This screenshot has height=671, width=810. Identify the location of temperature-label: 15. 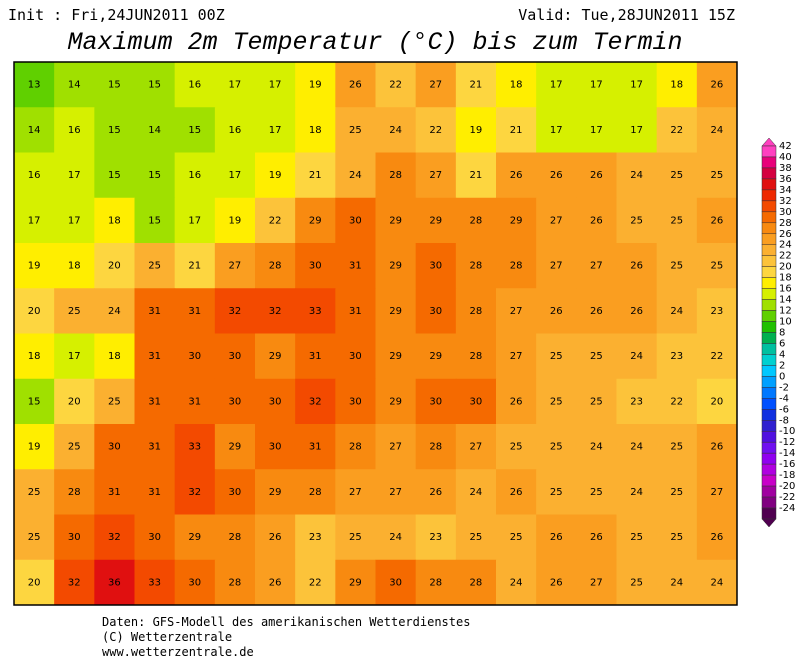
(154, 85).